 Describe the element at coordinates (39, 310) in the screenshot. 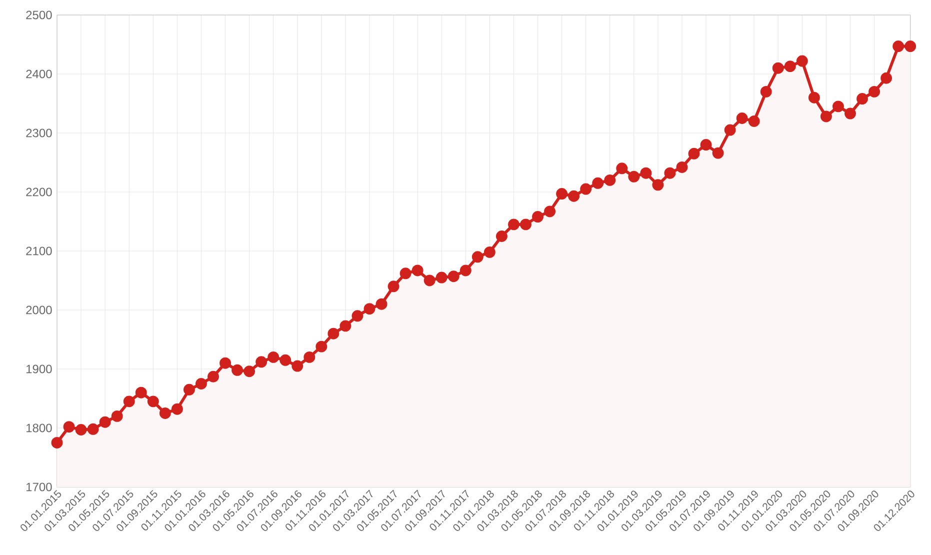

I see `y-tick-label: 2000` at that location.